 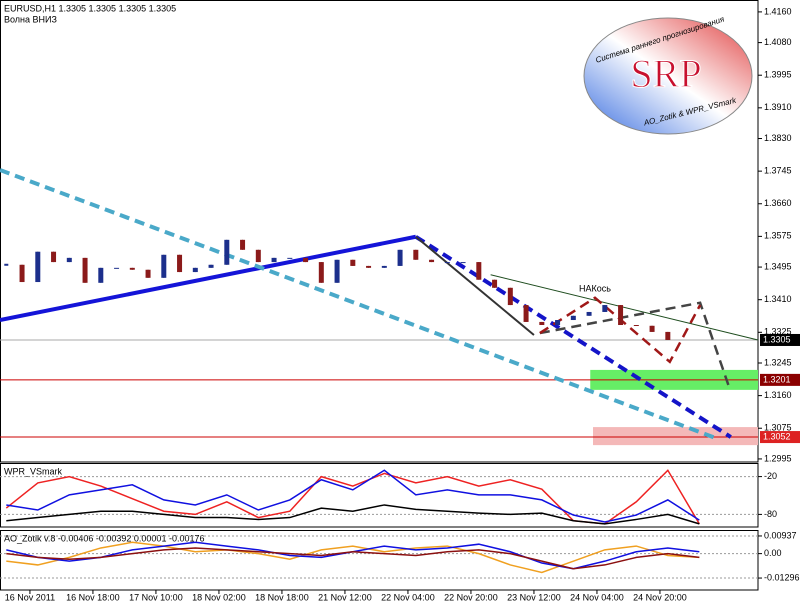 I want to click on y-tick-label: 1.3325, so click(x=778, y=332).